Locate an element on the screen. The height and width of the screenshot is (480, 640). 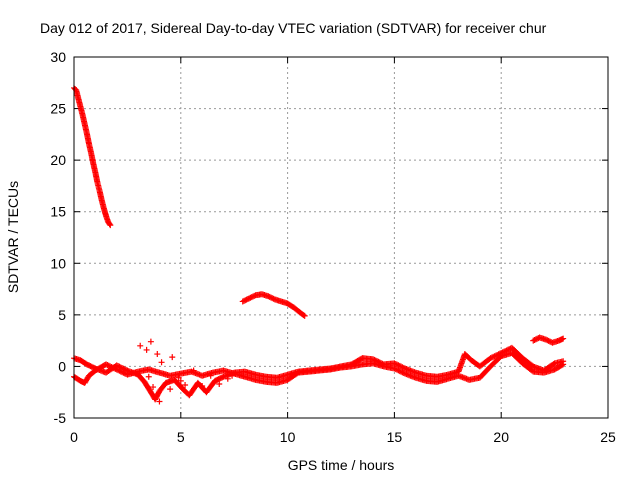
y-tick-label: 15 is located at coordinates (58, 212).